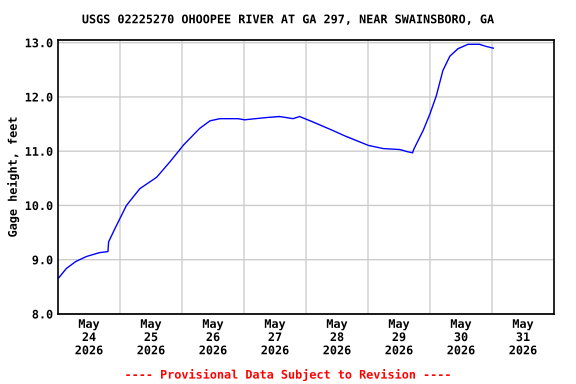  I want to click on y-tick-label: 9.0, so click(42, 259).